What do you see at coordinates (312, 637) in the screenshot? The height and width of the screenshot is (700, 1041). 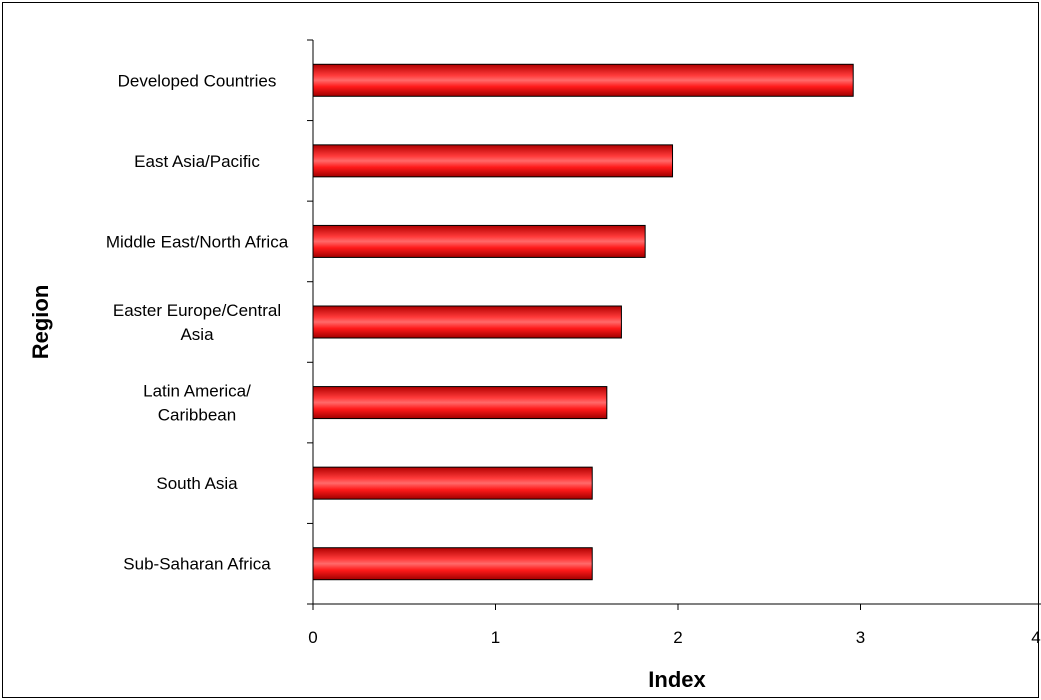 I see `x-tick-label-0: 0` at bounding box center [312, 637].